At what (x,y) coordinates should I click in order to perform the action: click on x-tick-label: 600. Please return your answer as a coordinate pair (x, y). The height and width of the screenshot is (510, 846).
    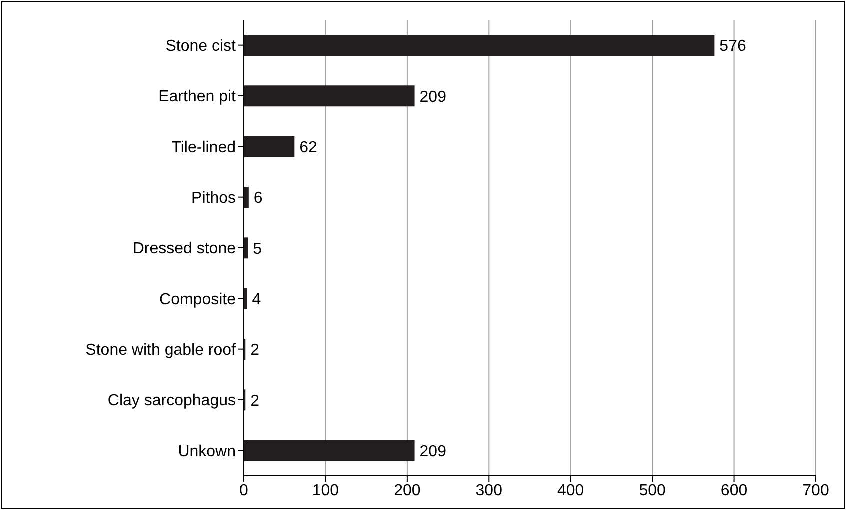
    Looking at the image, I should click on (734, 491).